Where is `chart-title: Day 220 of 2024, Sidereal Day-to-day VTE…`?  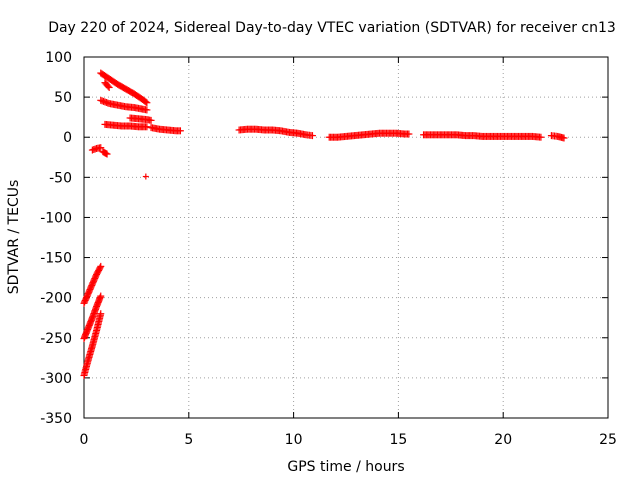 chart-title: Day 220 of 2024, Sidereal Day-to-day VTE… is located at coordinates (332, 28).